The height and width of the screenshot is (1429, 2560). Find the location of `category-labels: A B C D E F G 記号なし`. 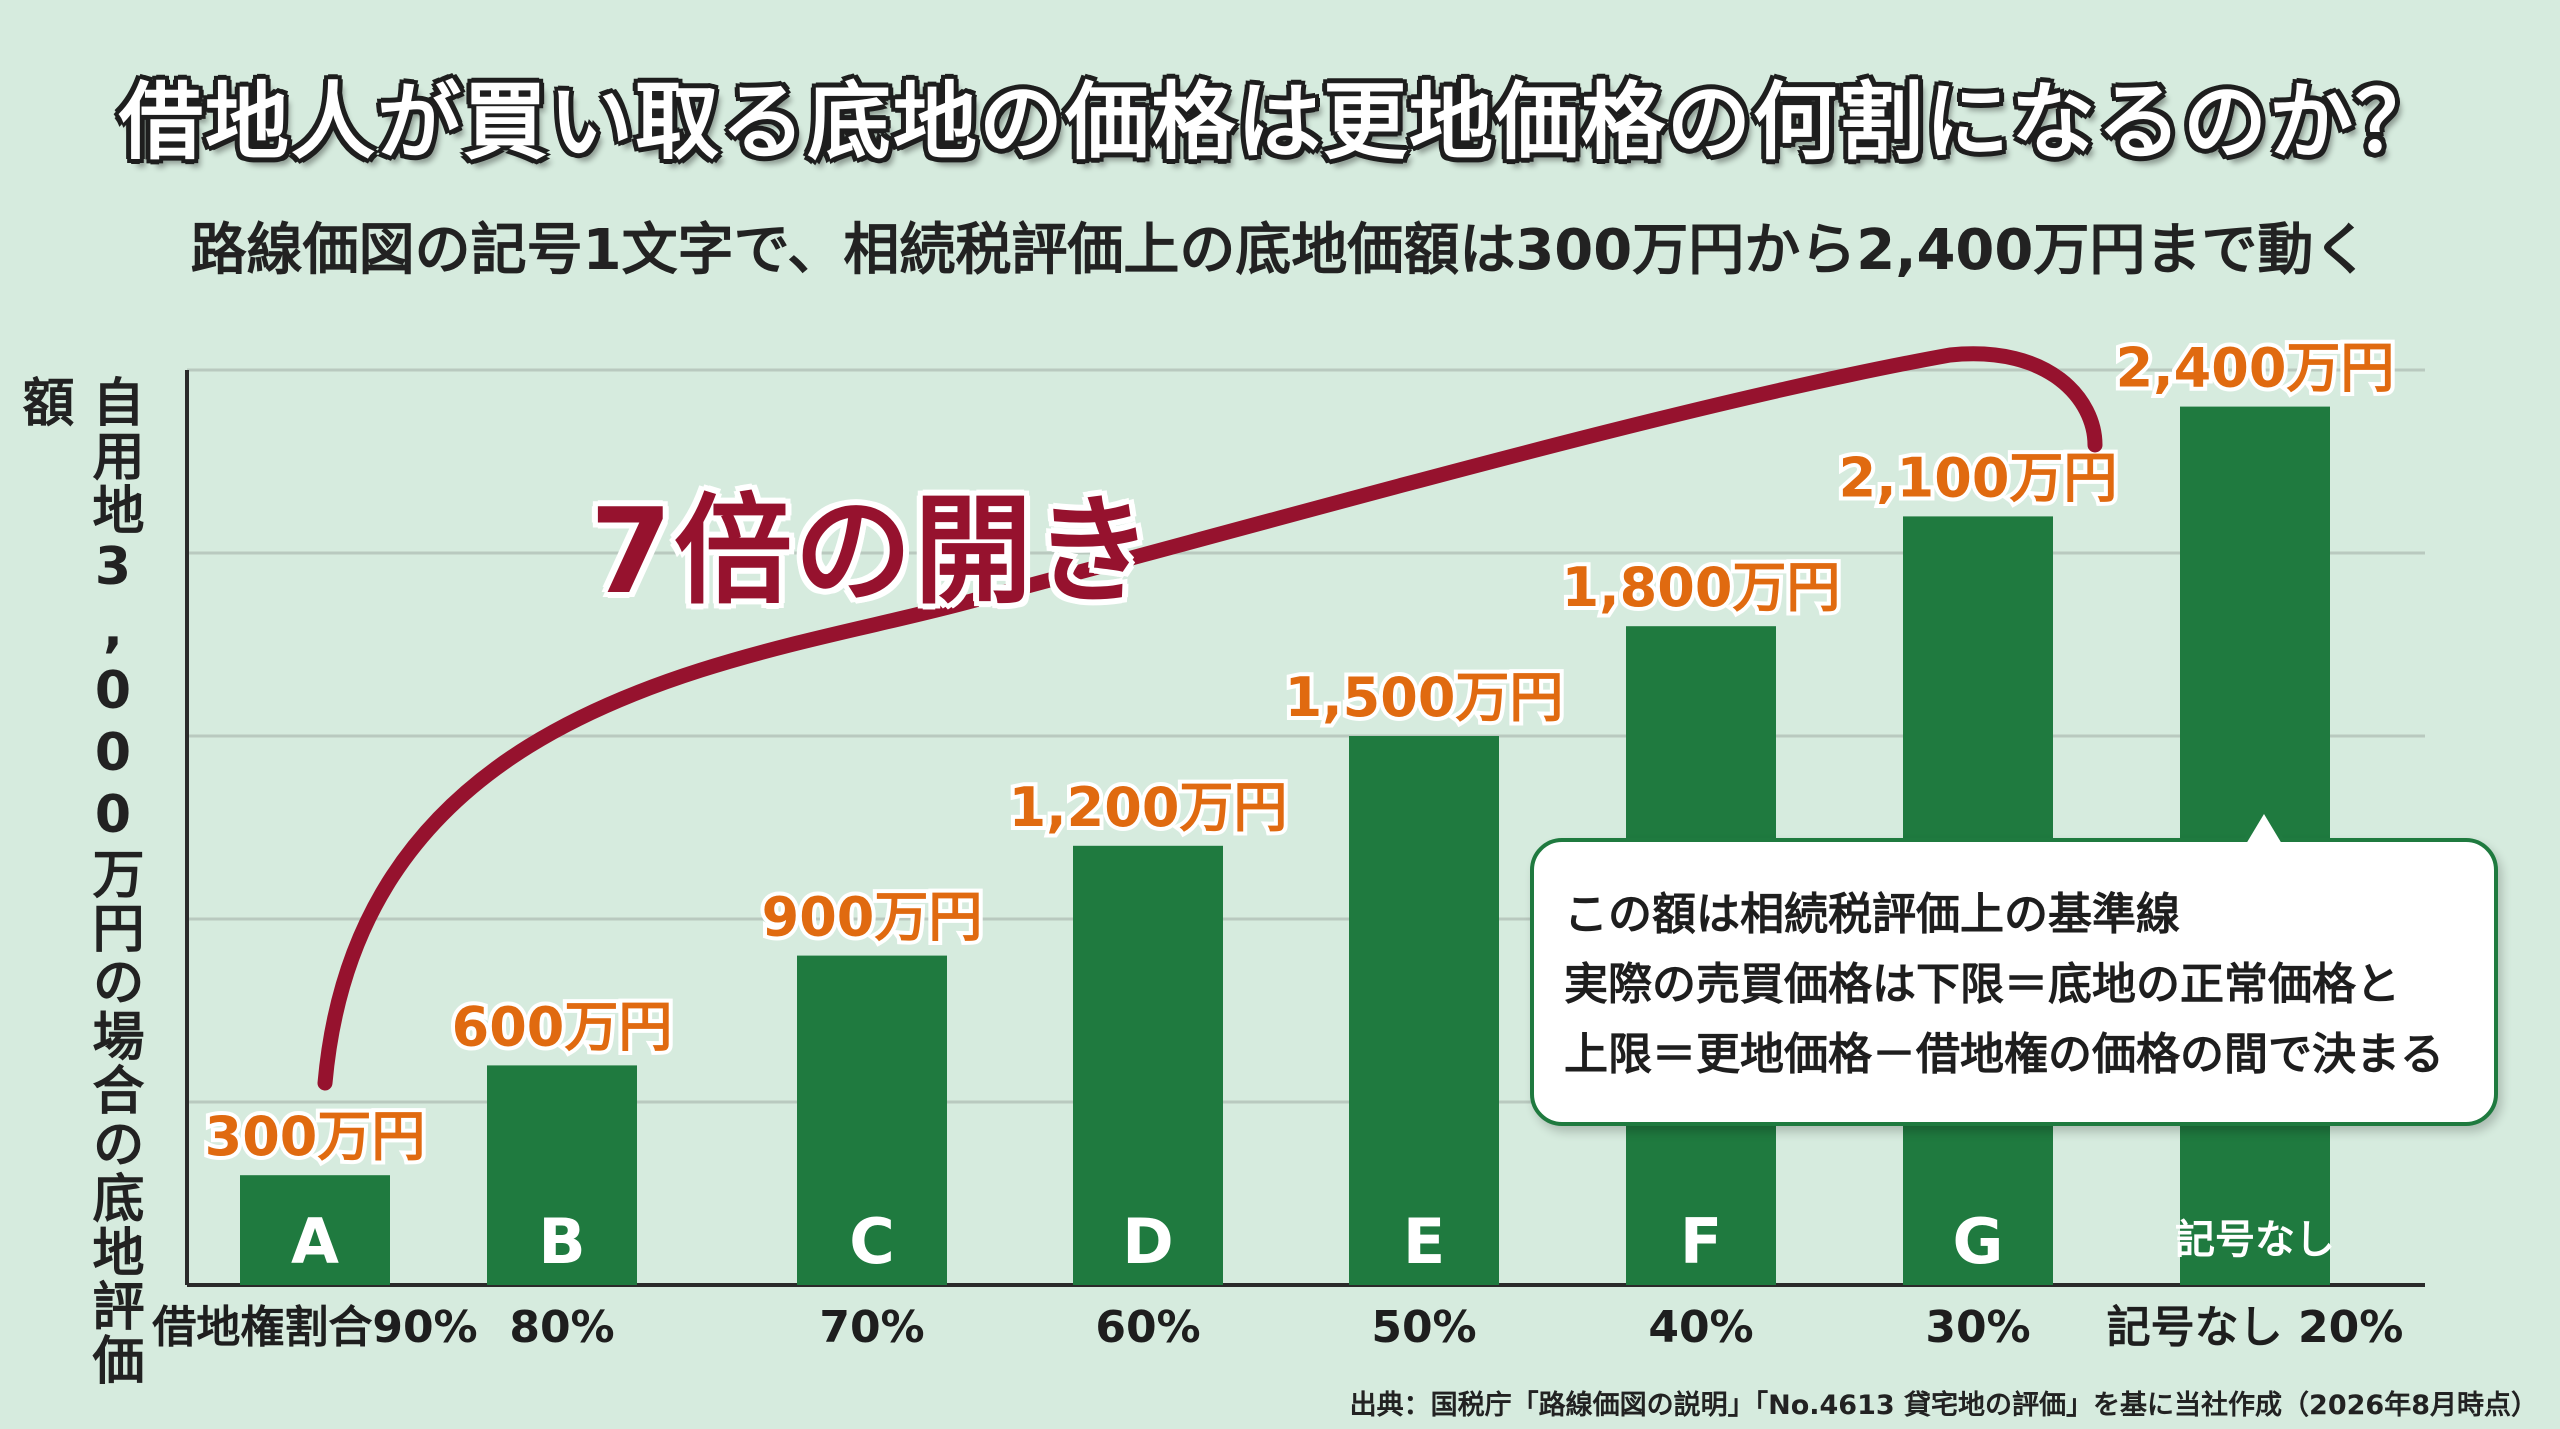

category-labels: A B C D E F G 記号なし is located at coordinates (1313, 1241).